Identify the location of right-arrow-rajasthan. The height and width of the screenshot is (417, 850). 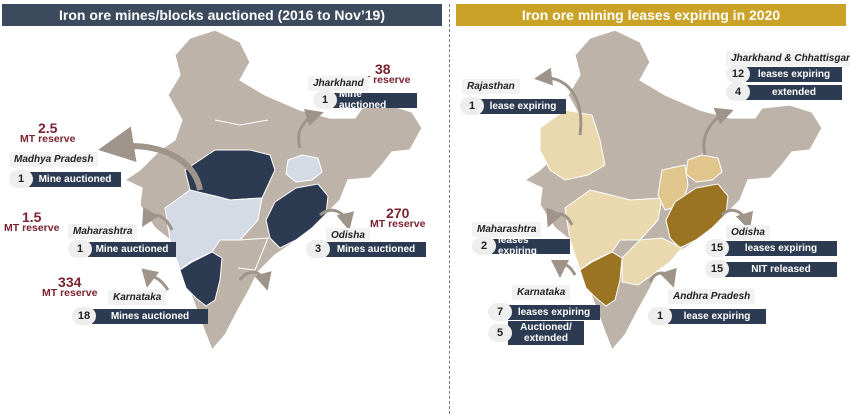
(558, 101).